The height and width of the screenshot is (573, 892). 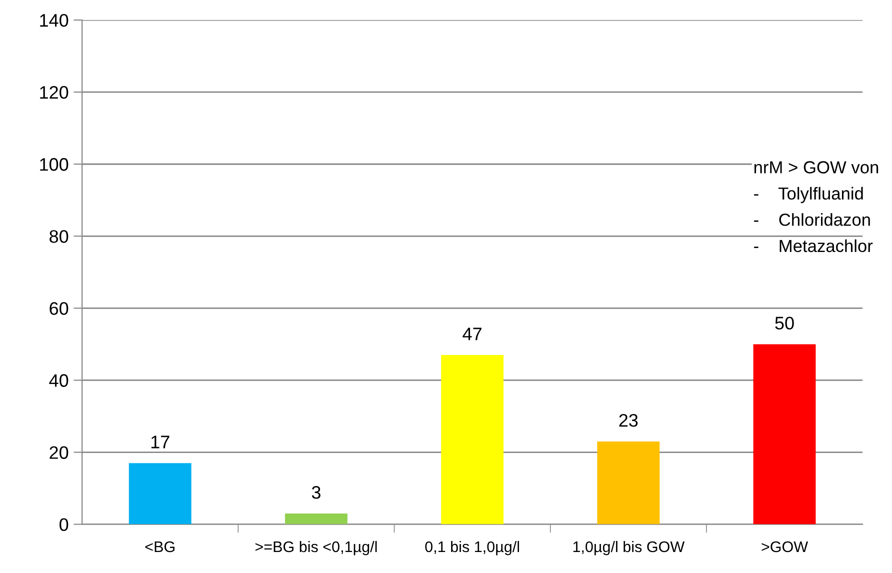 What do you see at coordinates (628, 420) in the screenshot?
I see `data-label: 23` at bounding box center [628, 420].